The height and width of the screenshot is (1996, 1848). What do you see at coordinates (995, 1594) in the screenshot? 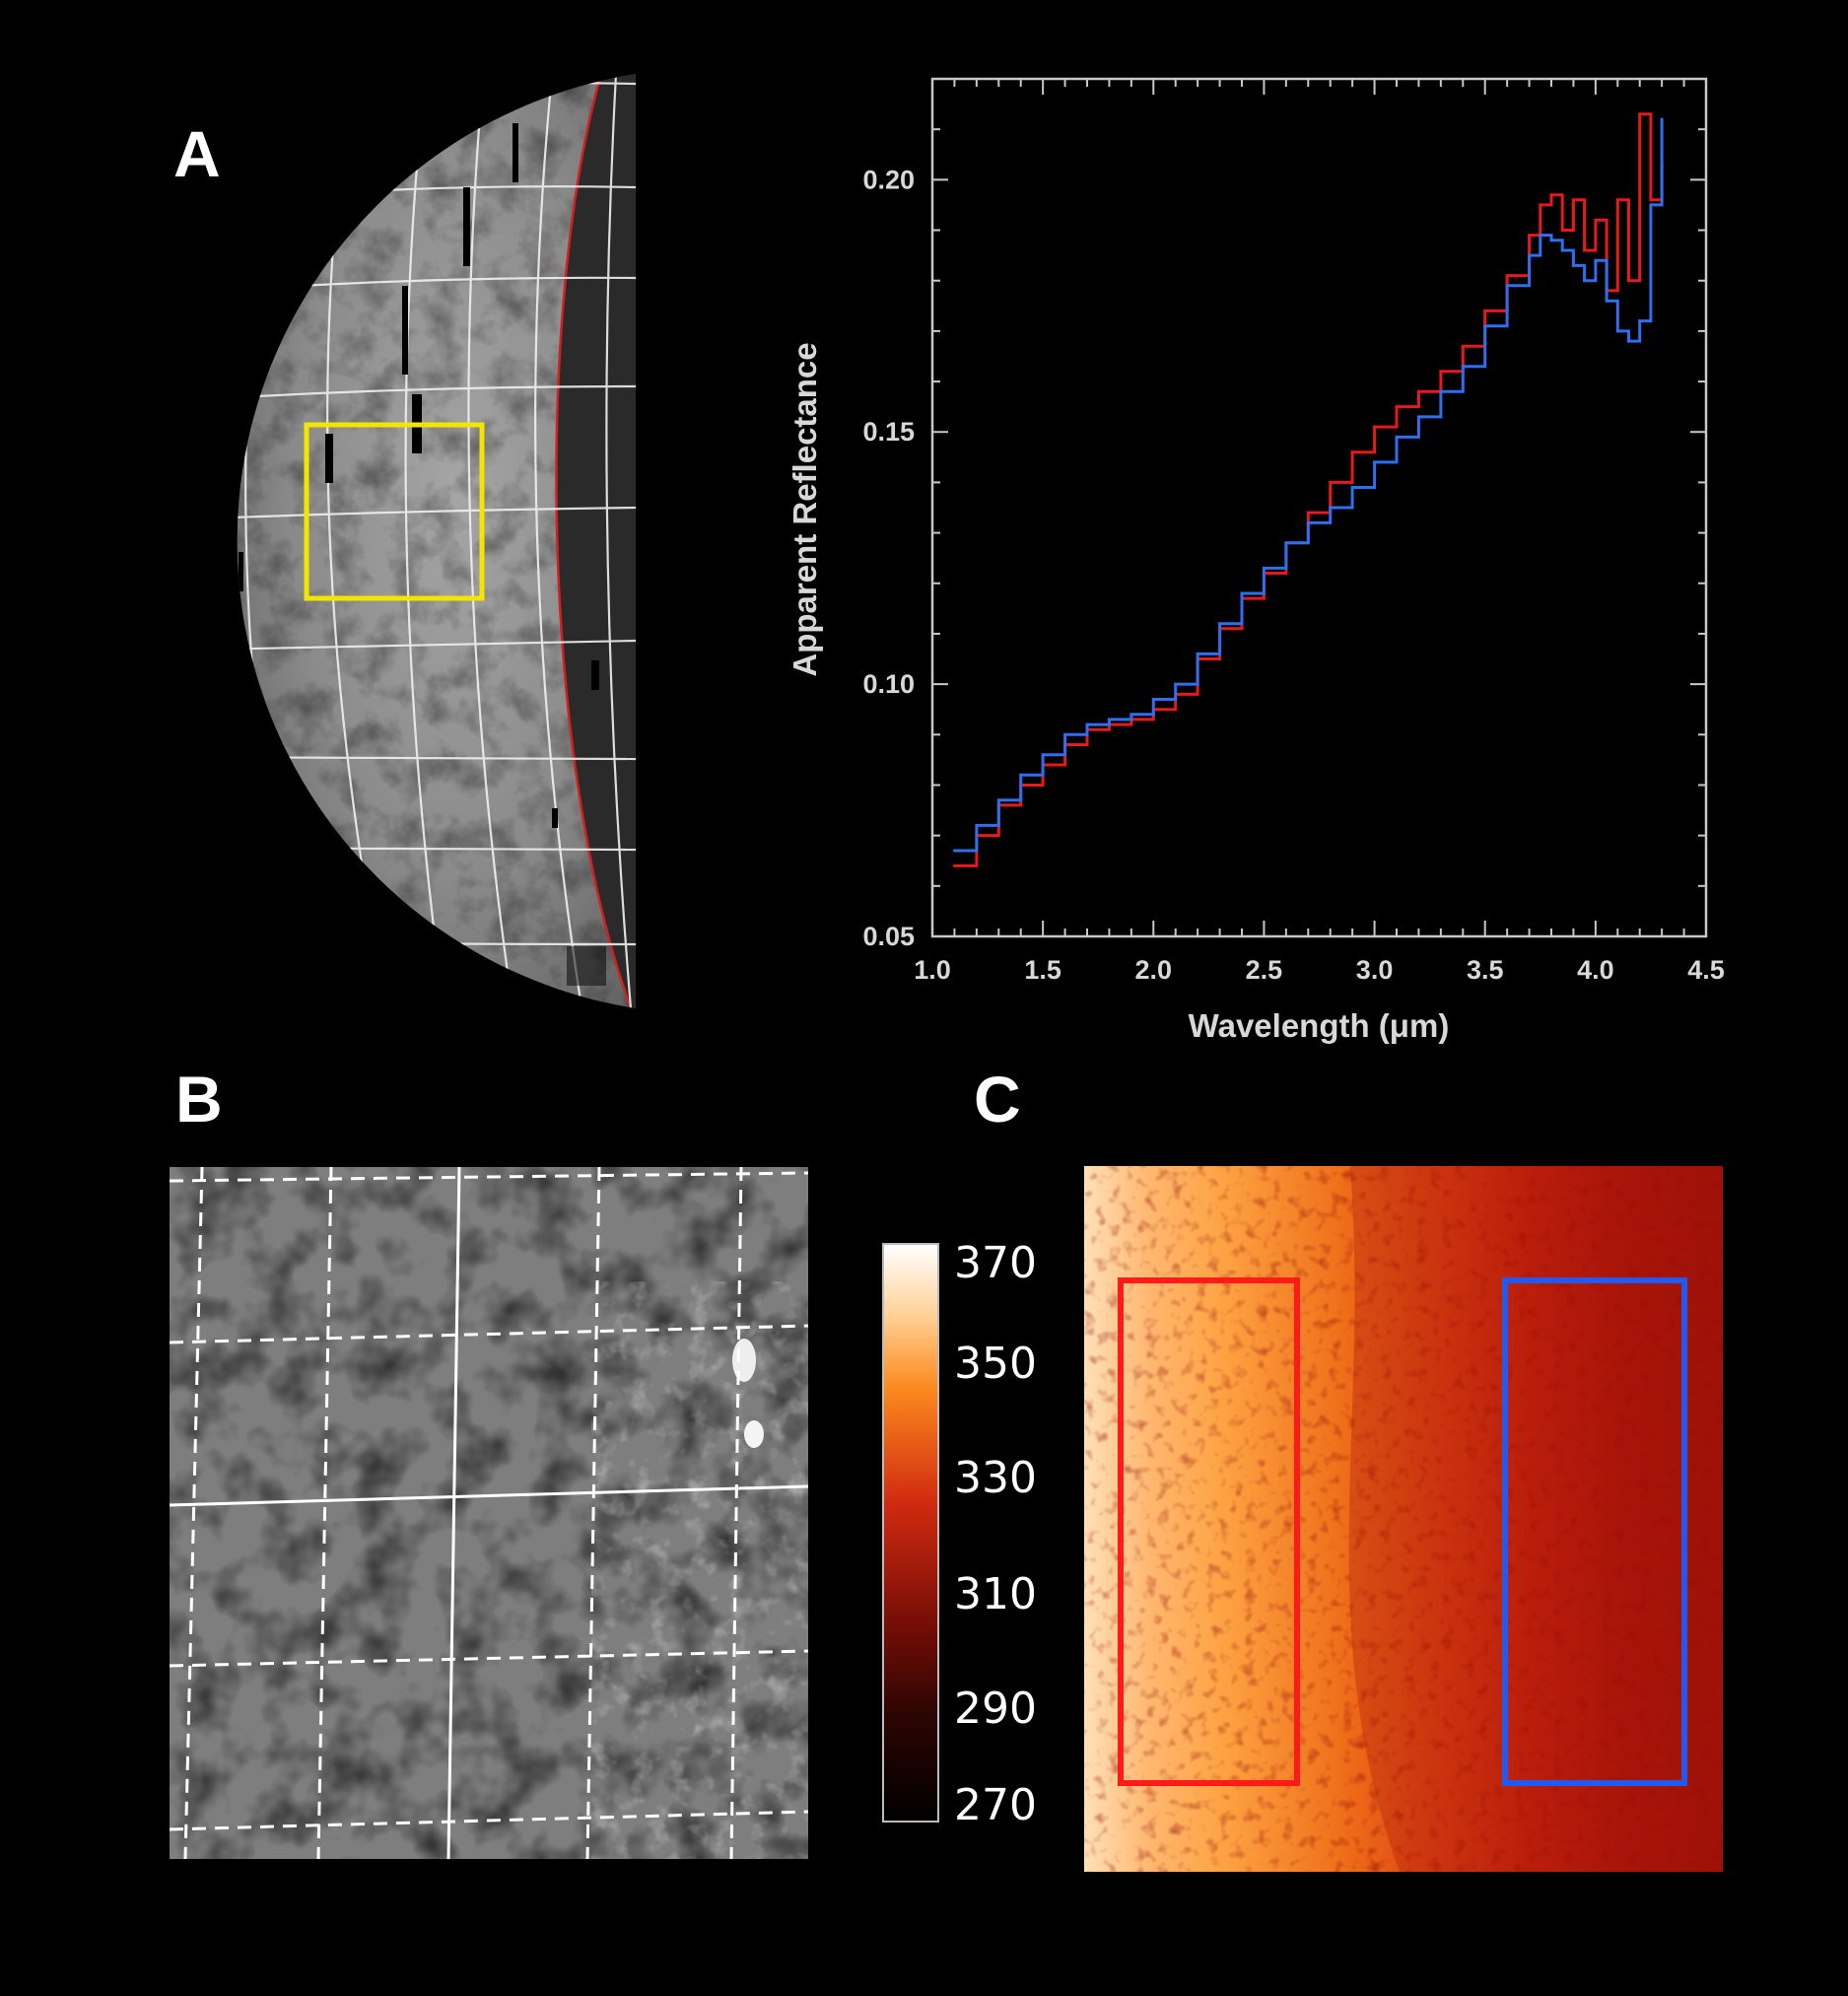
I see `colorbar-label: 310` at bounding box center [995, 1594].